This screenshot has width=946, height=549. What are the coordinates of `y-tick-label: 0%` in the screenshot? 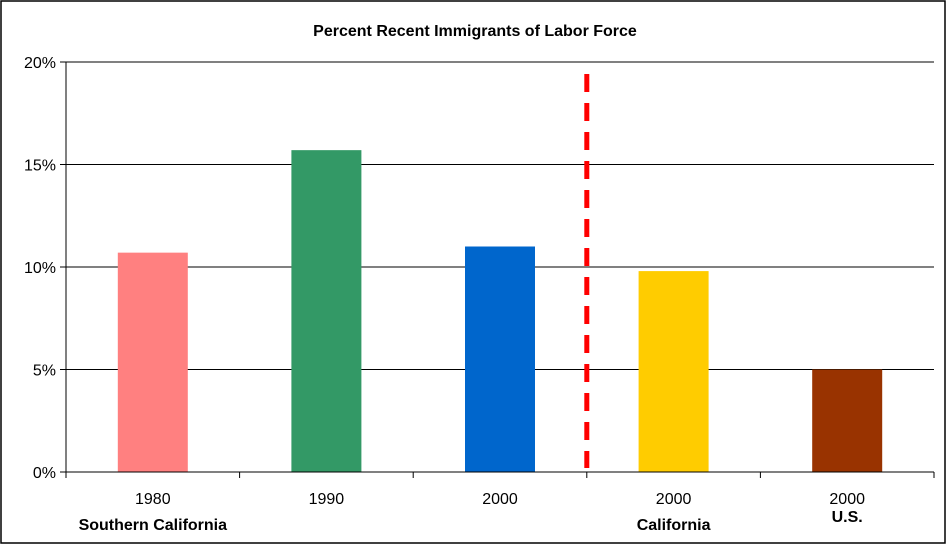 It's located at (44, 473).